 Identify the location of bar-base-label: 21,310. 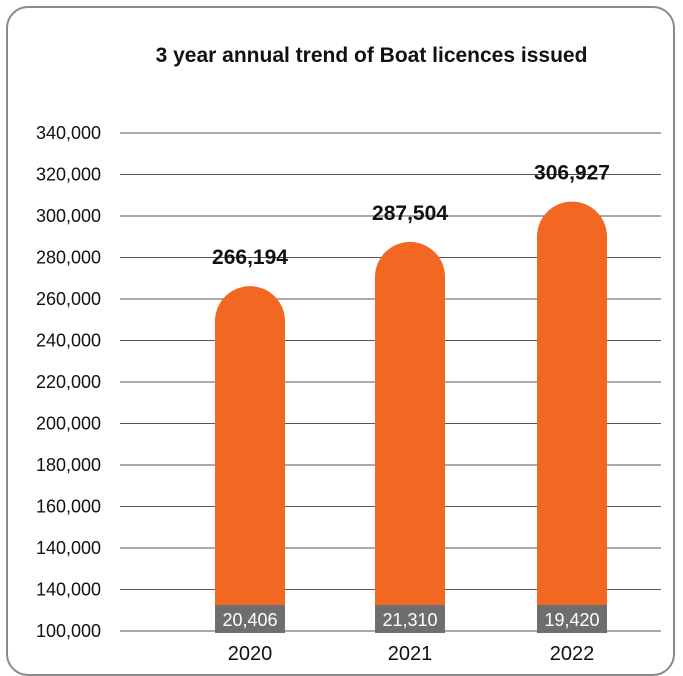
(409, 620).